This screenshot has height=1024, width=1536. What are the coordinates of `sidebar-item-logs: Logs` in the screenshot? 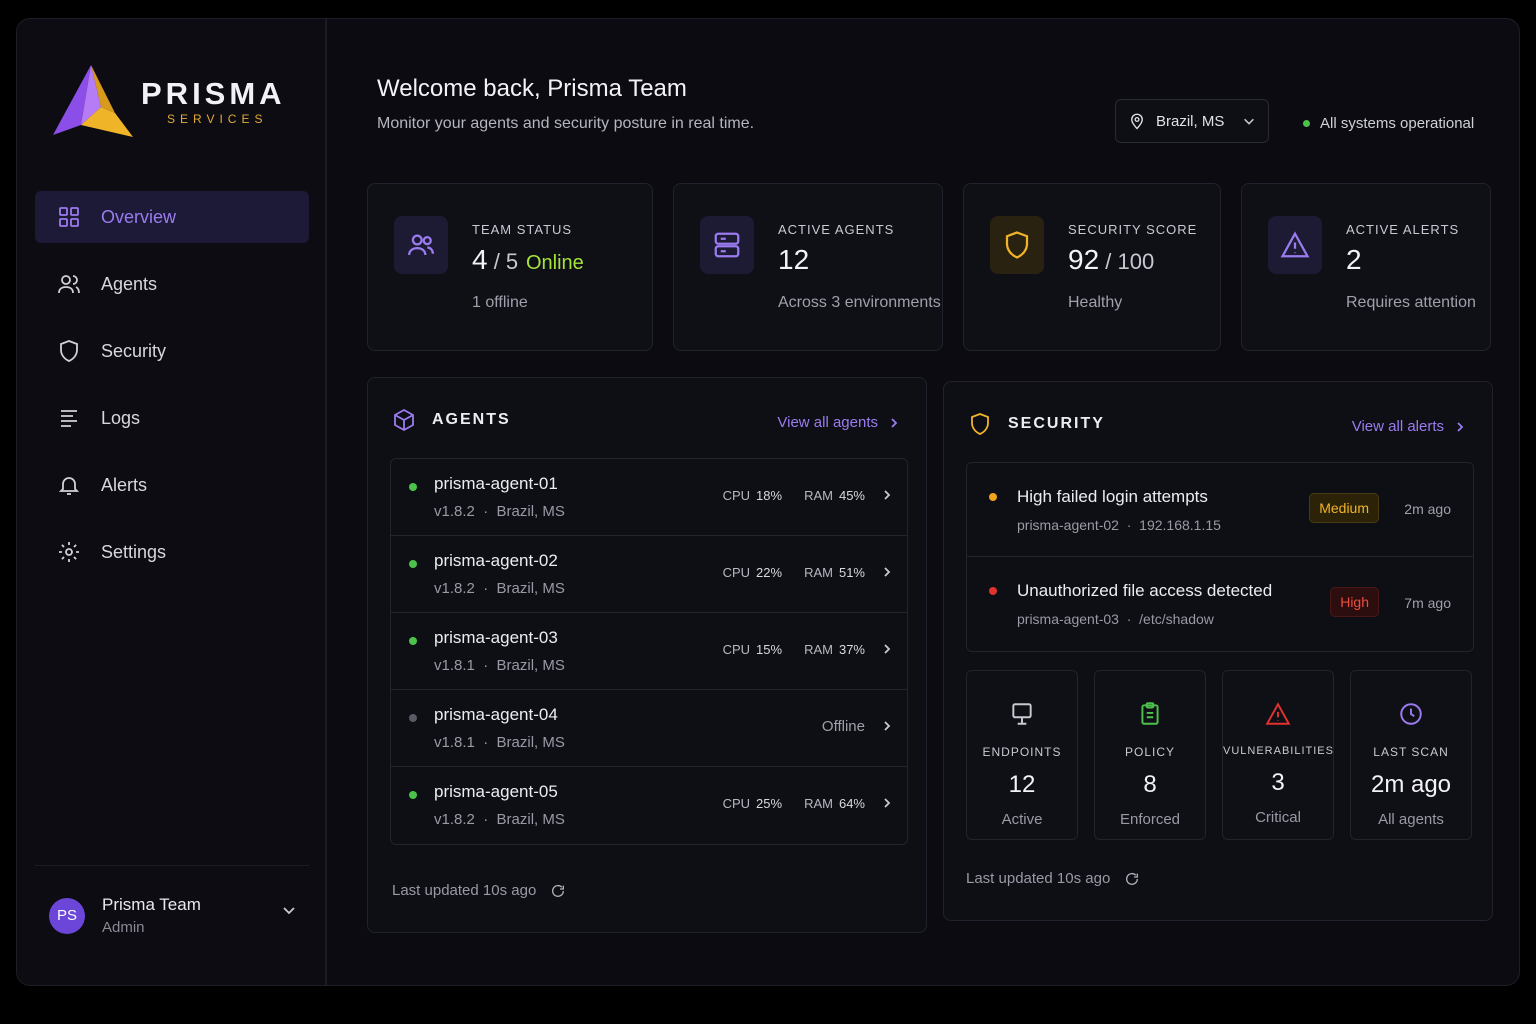 It's located at (172, 418).